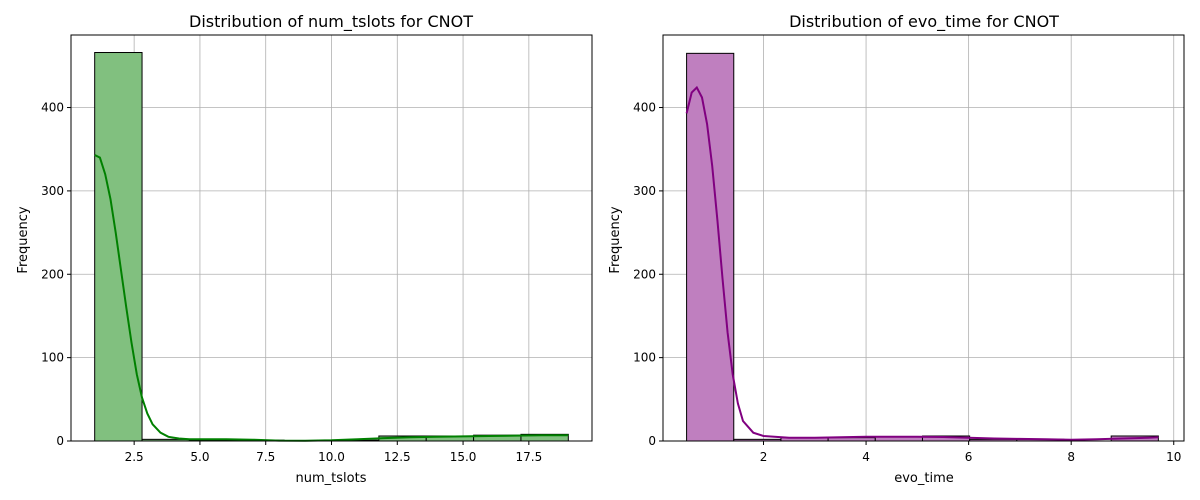 The image size is (1200, 500). What do you see at coordinates (924, 22) in the screenshot?
I see `chart-title: Distribution of evo_time for CNOT` at bounding box center [924, 22].